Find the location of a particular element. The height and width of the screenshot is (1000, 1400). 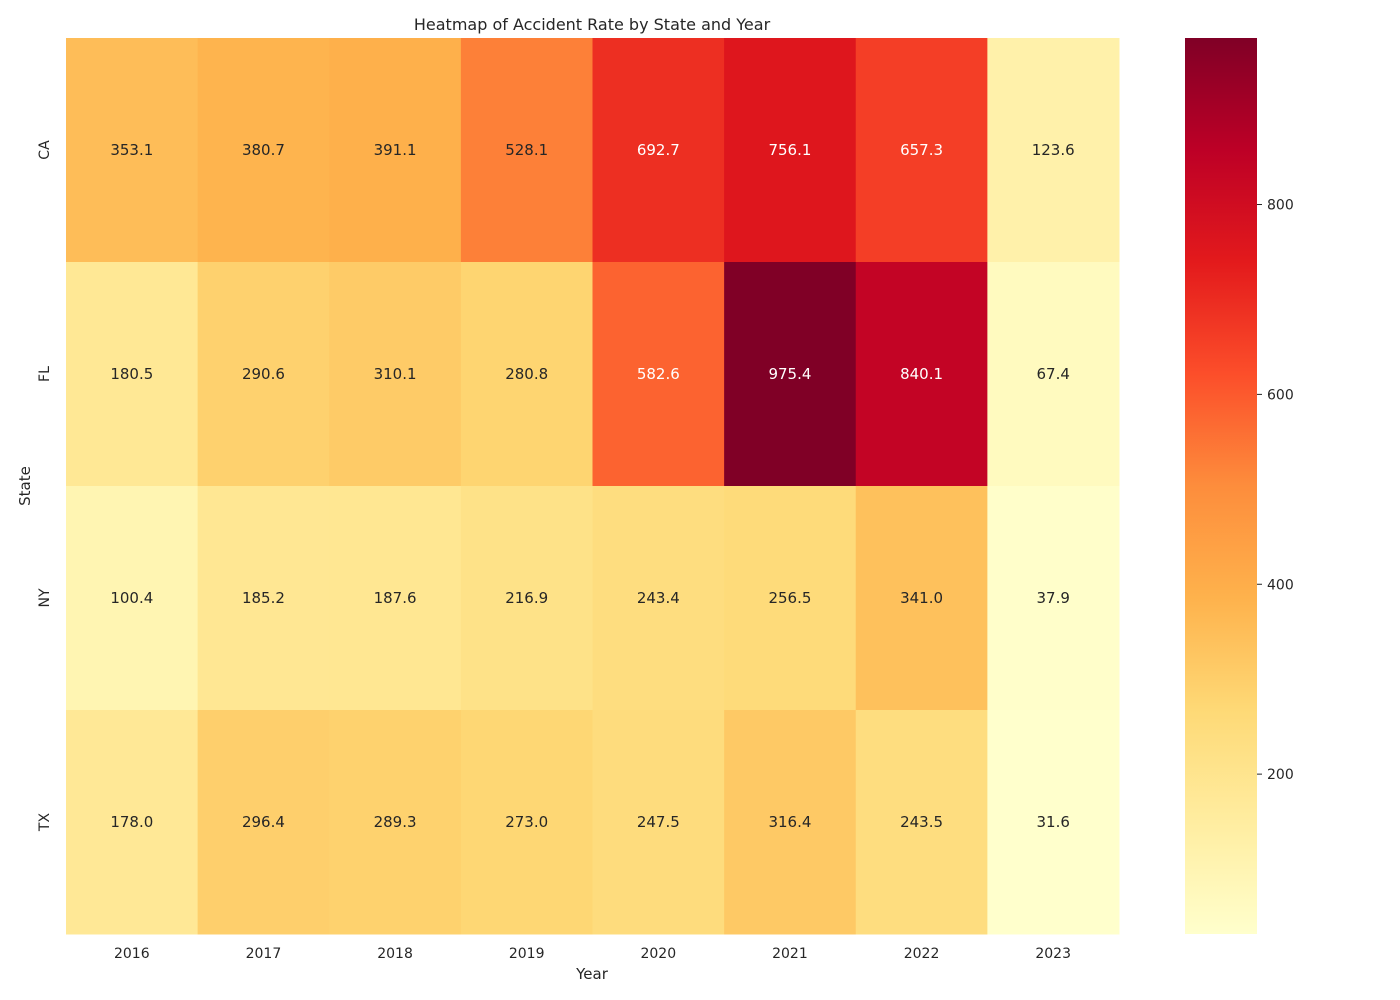

cell-value-label: 216.9 is located at coordinates (526, 598).